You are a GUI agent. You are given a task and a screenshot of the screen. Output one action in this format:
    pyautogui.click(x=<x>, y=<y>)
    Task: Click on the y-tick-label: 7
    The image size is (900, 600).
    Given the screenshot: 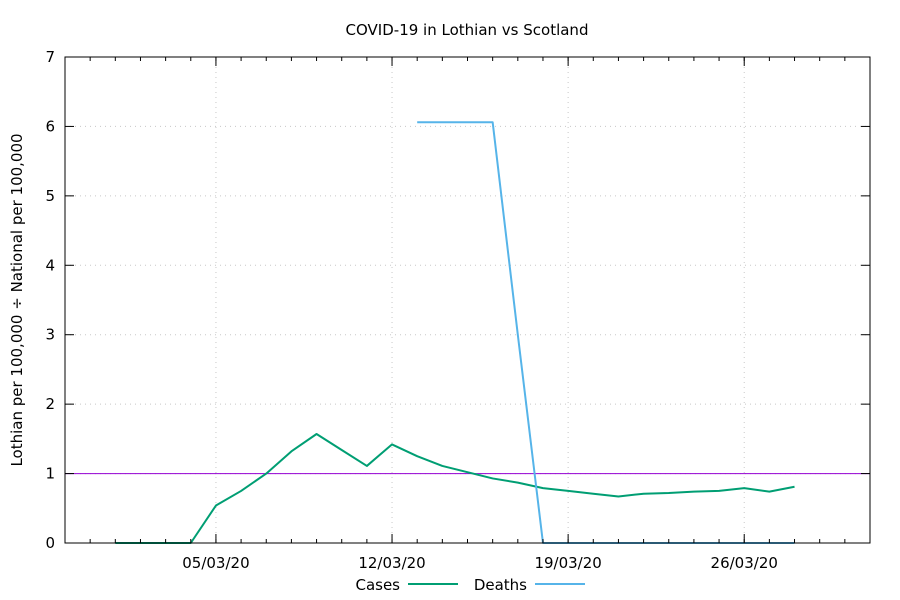 What is the action you would take?
    pyautogui.click(x=50, y=57)
    